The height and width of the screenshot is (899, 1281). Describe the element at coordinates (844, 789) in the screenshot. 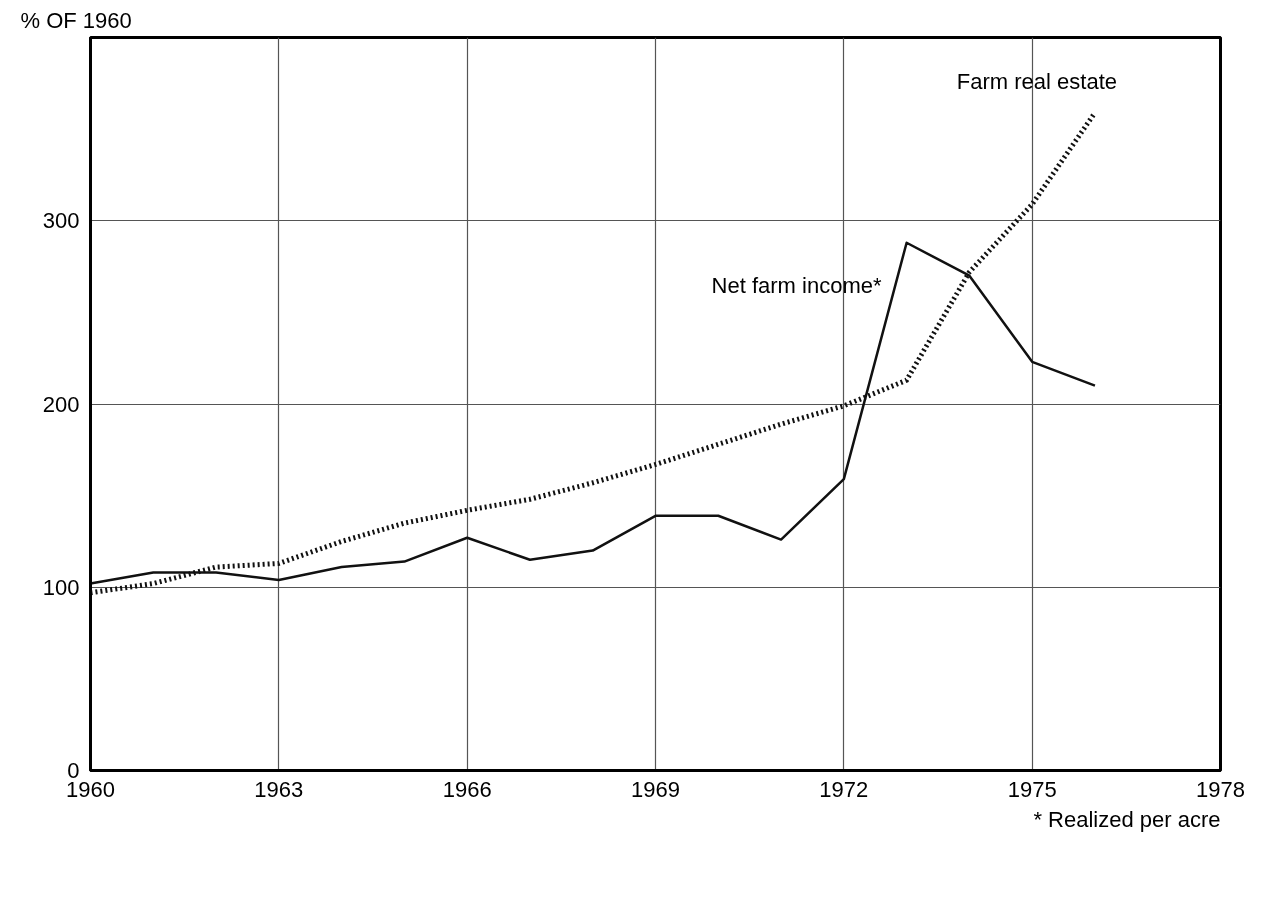

I see `x-tick-label: 1972` at that location.